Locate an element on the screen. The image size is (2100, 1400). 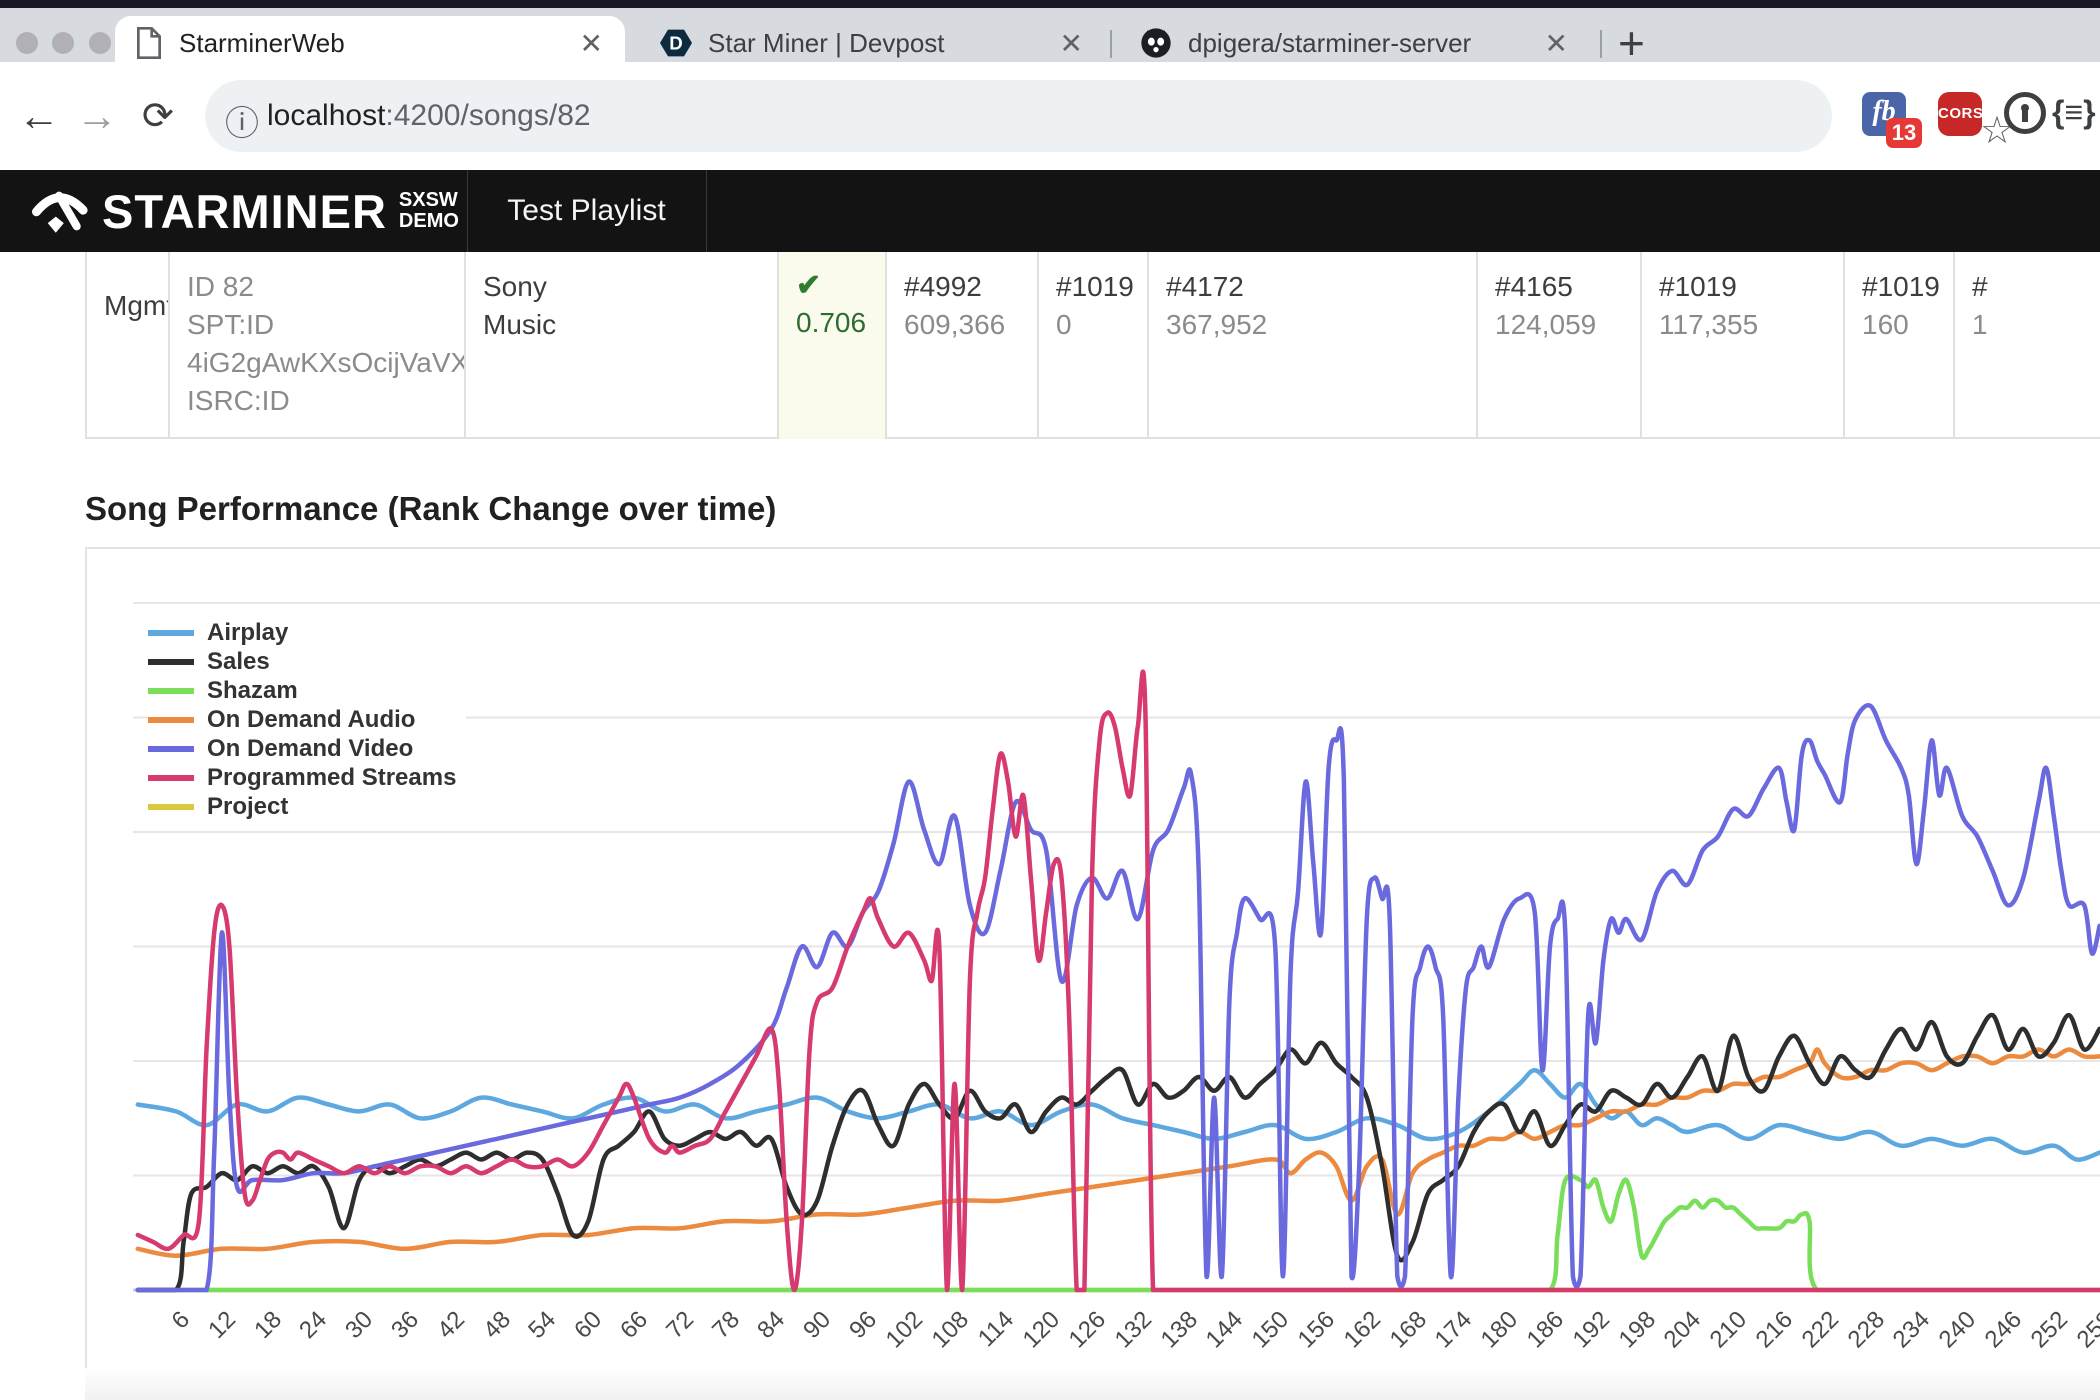
tab-title: dpigera/starminer-server is located at coordinates (1330, 42).